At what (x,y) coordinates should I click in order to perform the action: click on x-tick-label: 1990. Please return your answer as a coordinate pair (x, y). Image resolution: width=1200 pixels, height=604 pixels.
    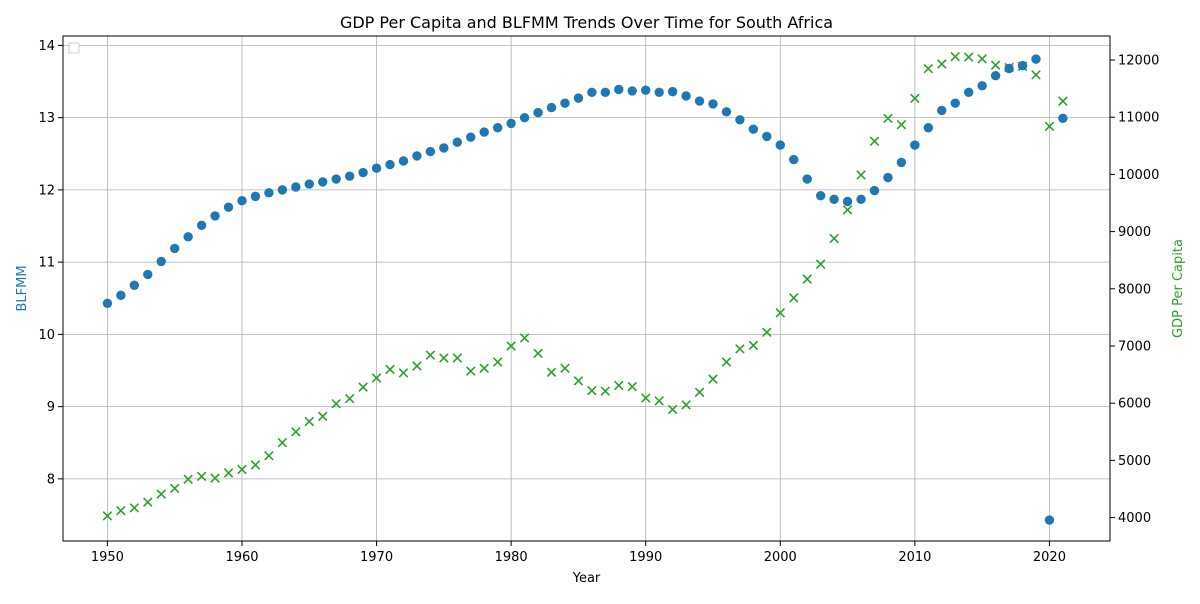
    Looking at the image, I should click on (645, 557).